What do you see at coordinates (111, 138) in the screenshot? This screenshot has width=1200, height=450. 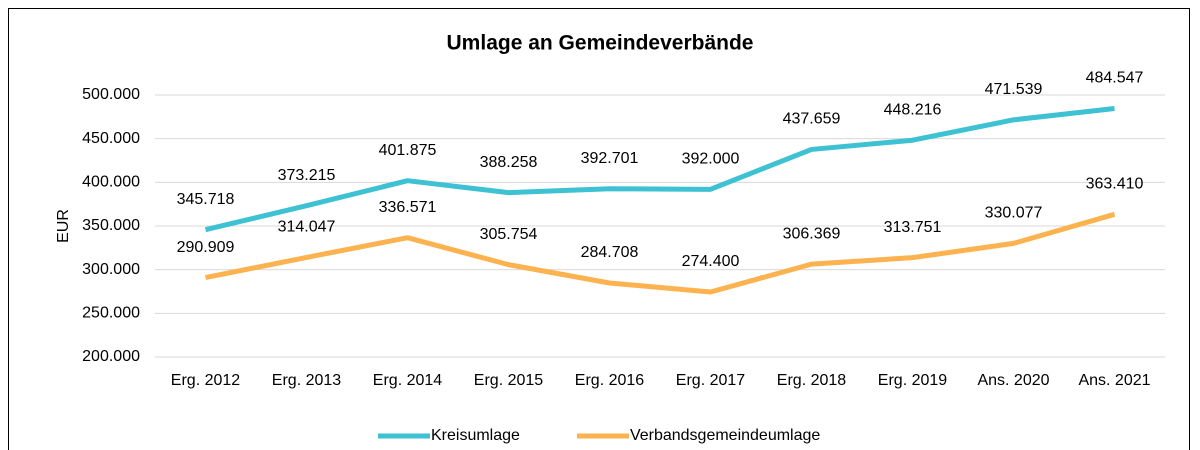 I see `y-tick-label: 450.000` at bounding box center [111, 138].